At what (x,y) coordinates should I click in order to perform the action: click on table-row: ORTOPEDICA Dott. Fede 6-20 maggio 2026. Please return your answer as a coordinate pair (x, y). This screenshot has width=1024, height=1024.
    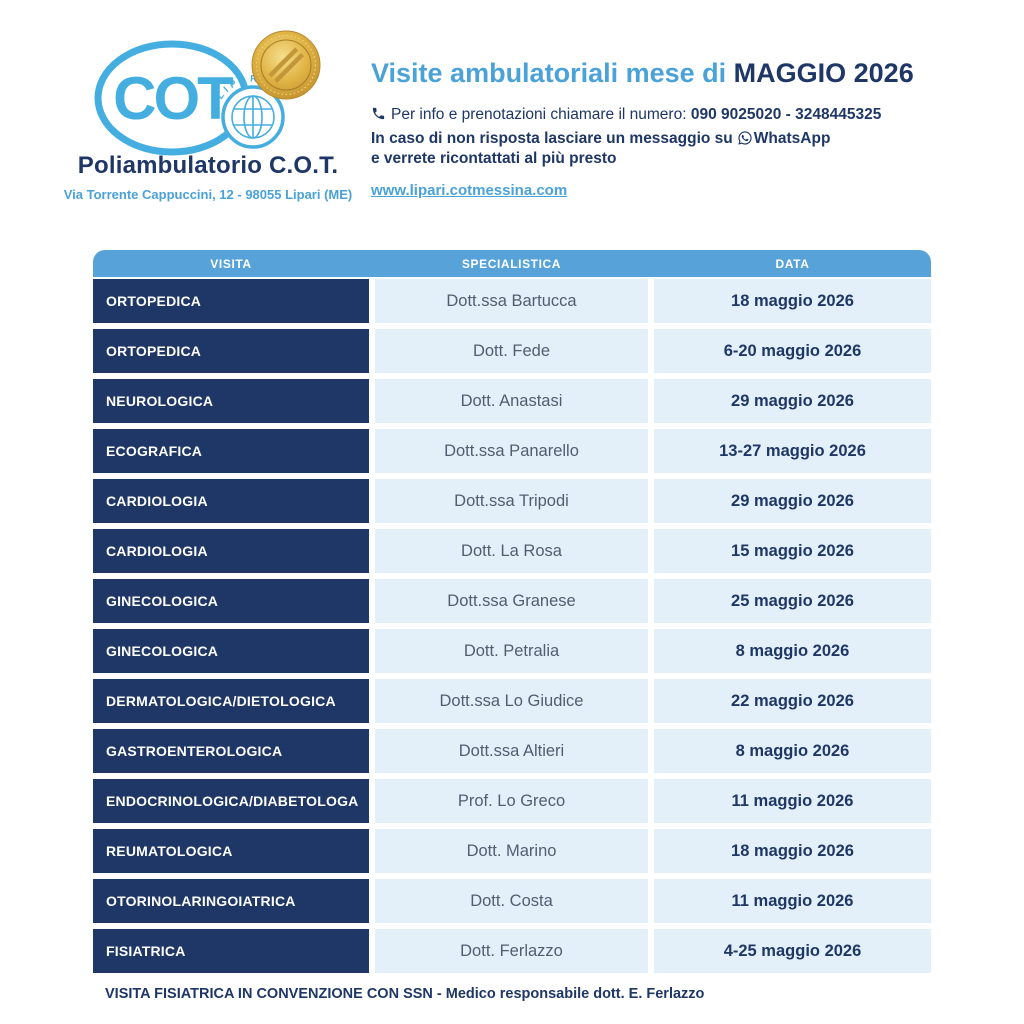
    Looking at the image, I should click on (512, 351).